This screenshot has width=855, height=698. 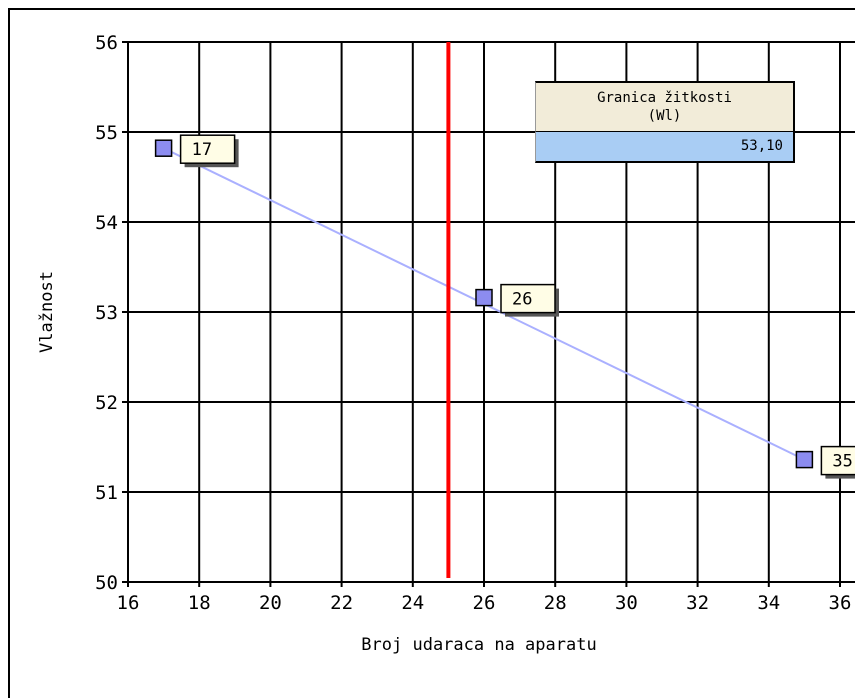 I want to click on x-tick-label: 30, so click(x=626, y=603).